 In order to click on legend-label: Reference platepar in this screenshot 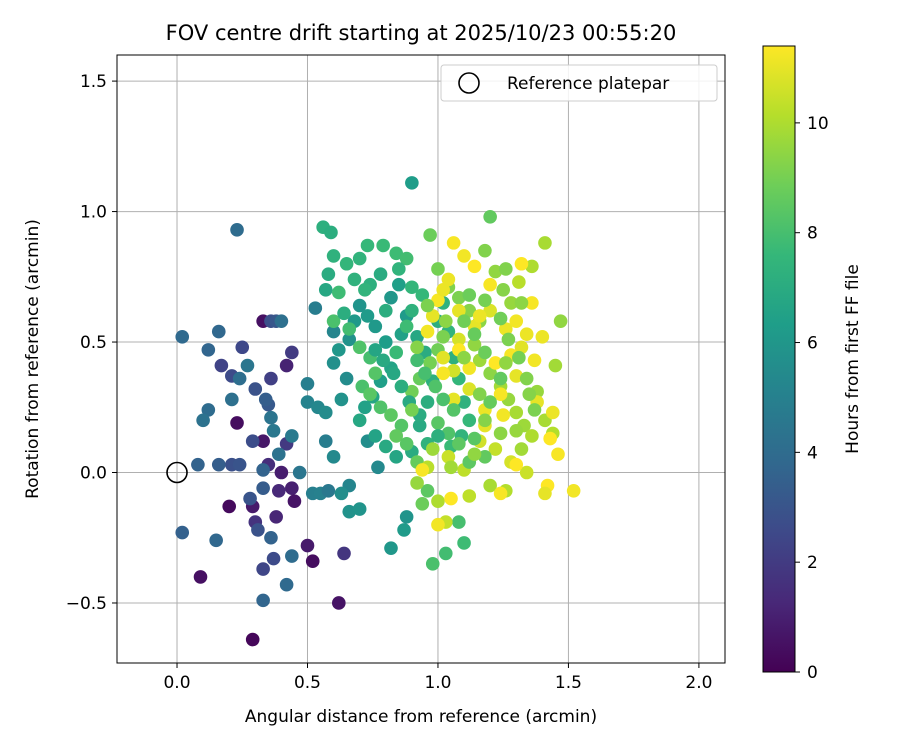, I will do `click(588, 84)`.